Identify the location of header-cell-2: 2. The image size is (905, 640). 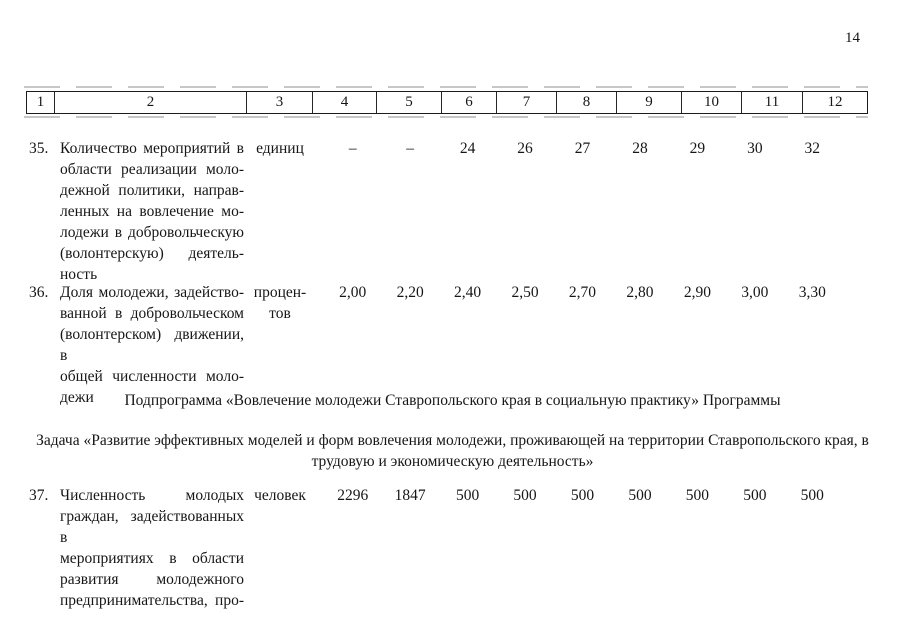
(151, 102).